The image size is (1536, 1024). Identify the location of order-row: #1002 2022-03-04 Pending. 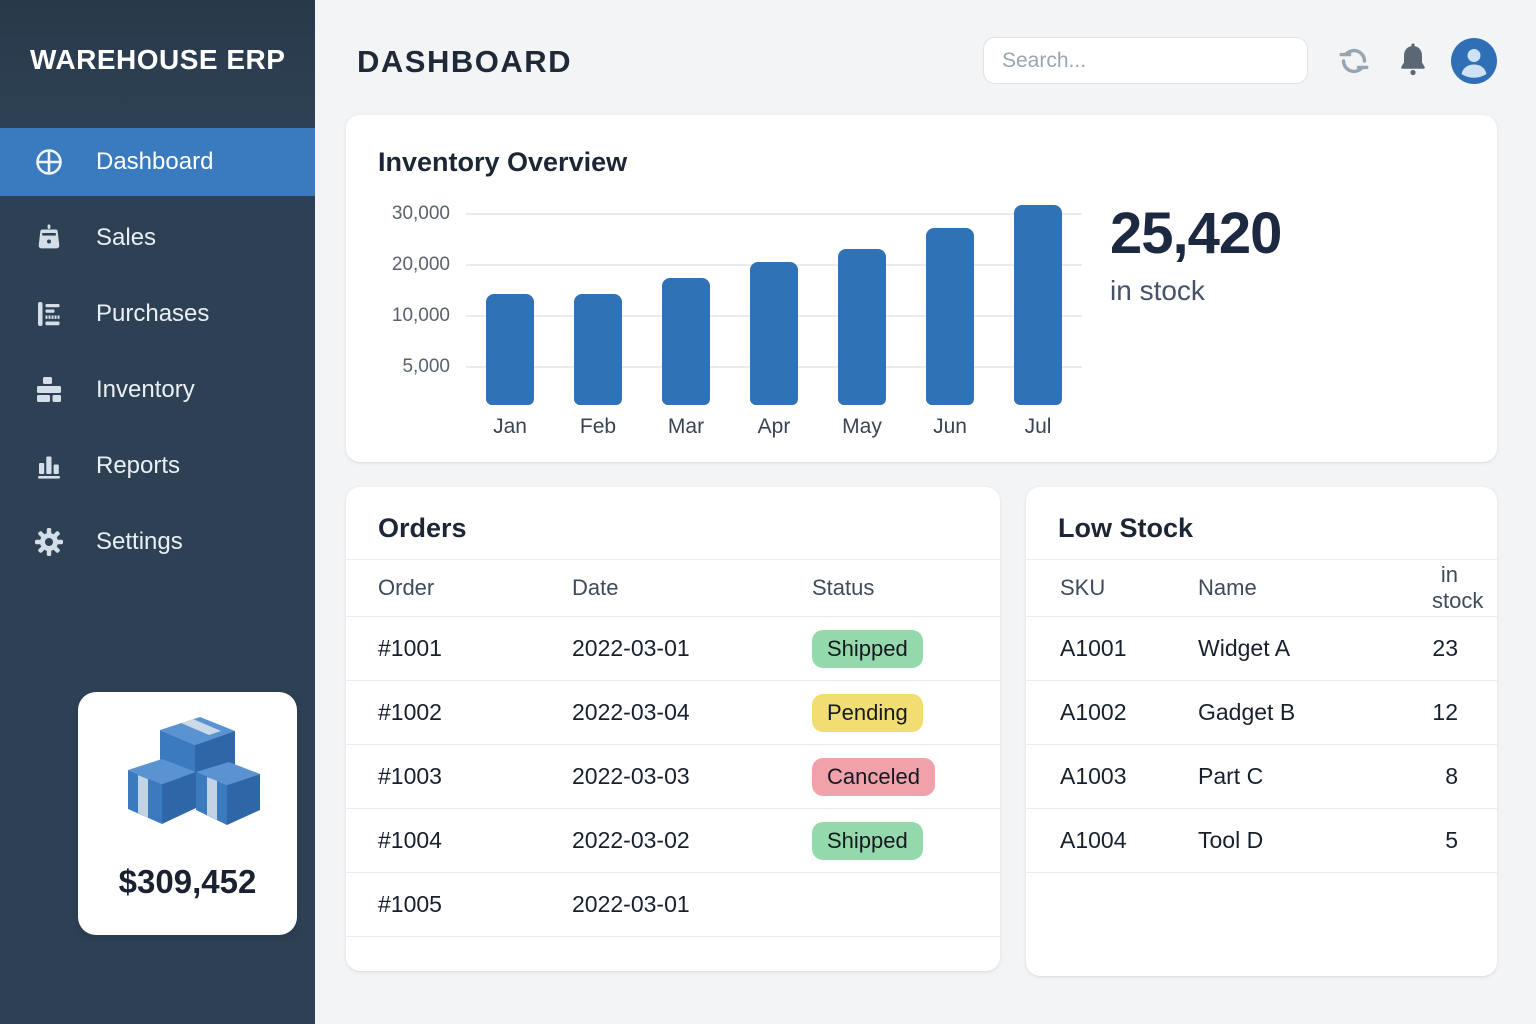
(673, 713).